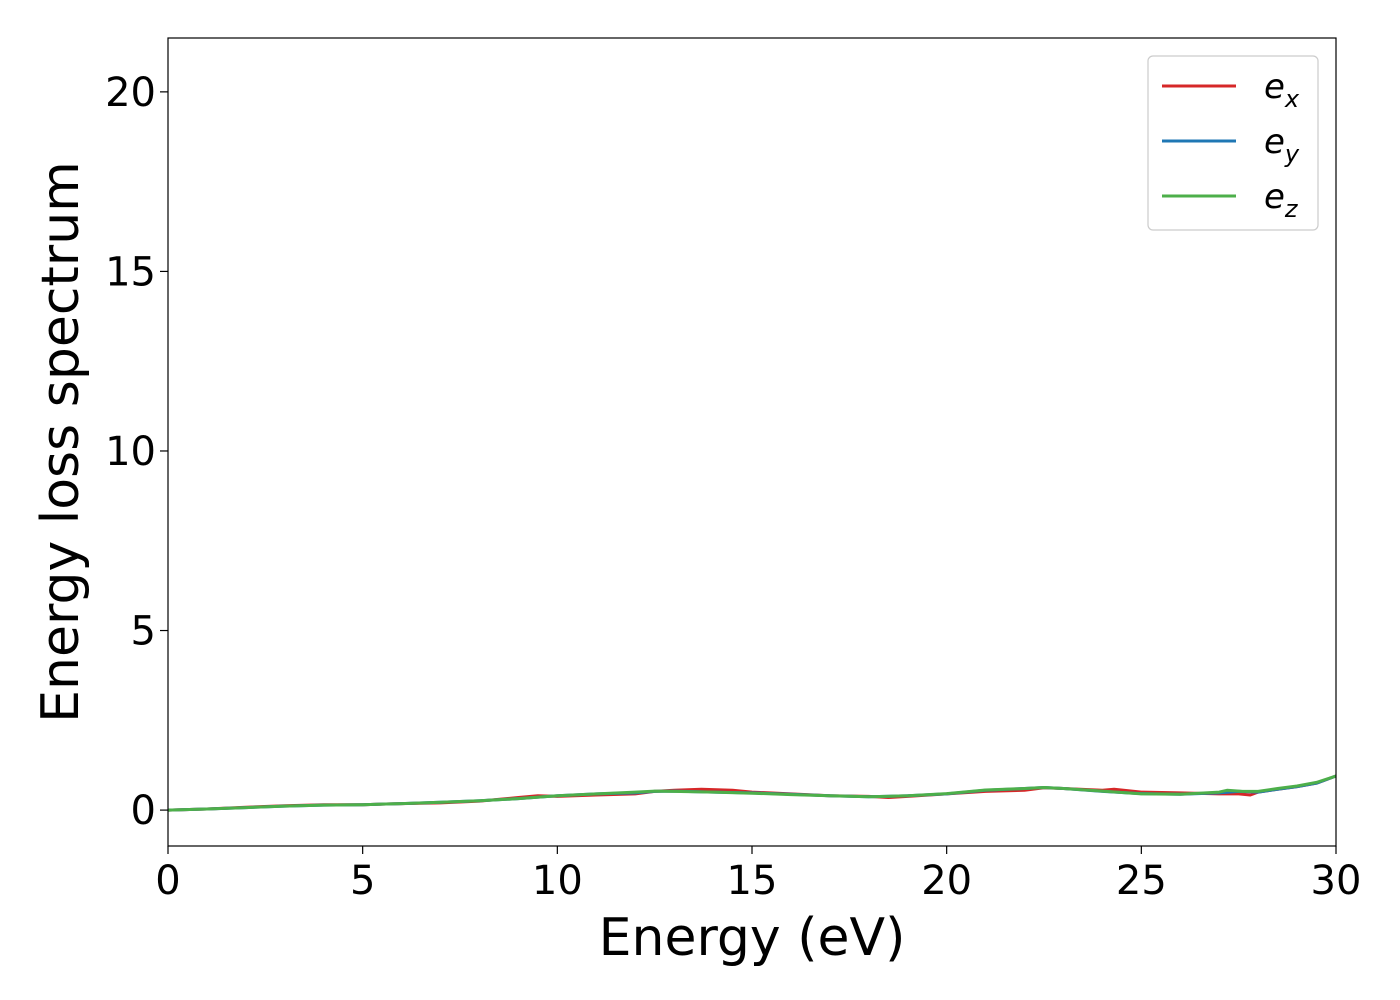 Image resolution: width=1400 pixels, height=1000 pixels. What do you see at coordinates (752, 881) in the screenshot?
I see `x-tick-label-15: 15` at bounding box center [752, 881].